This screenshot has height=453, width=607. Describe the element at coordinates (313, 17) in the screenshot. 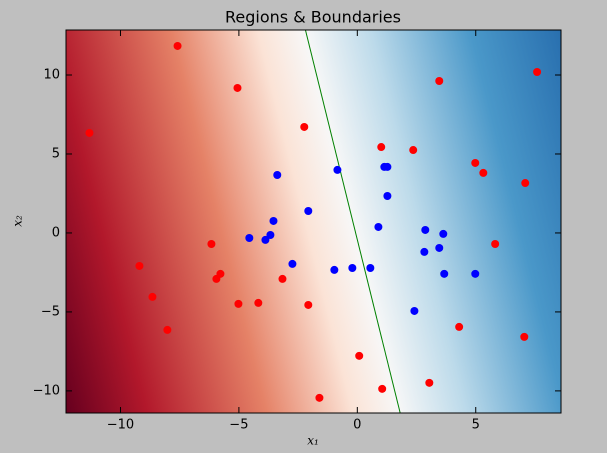

I see `chart-title: Regions & Boundaries` at that location.